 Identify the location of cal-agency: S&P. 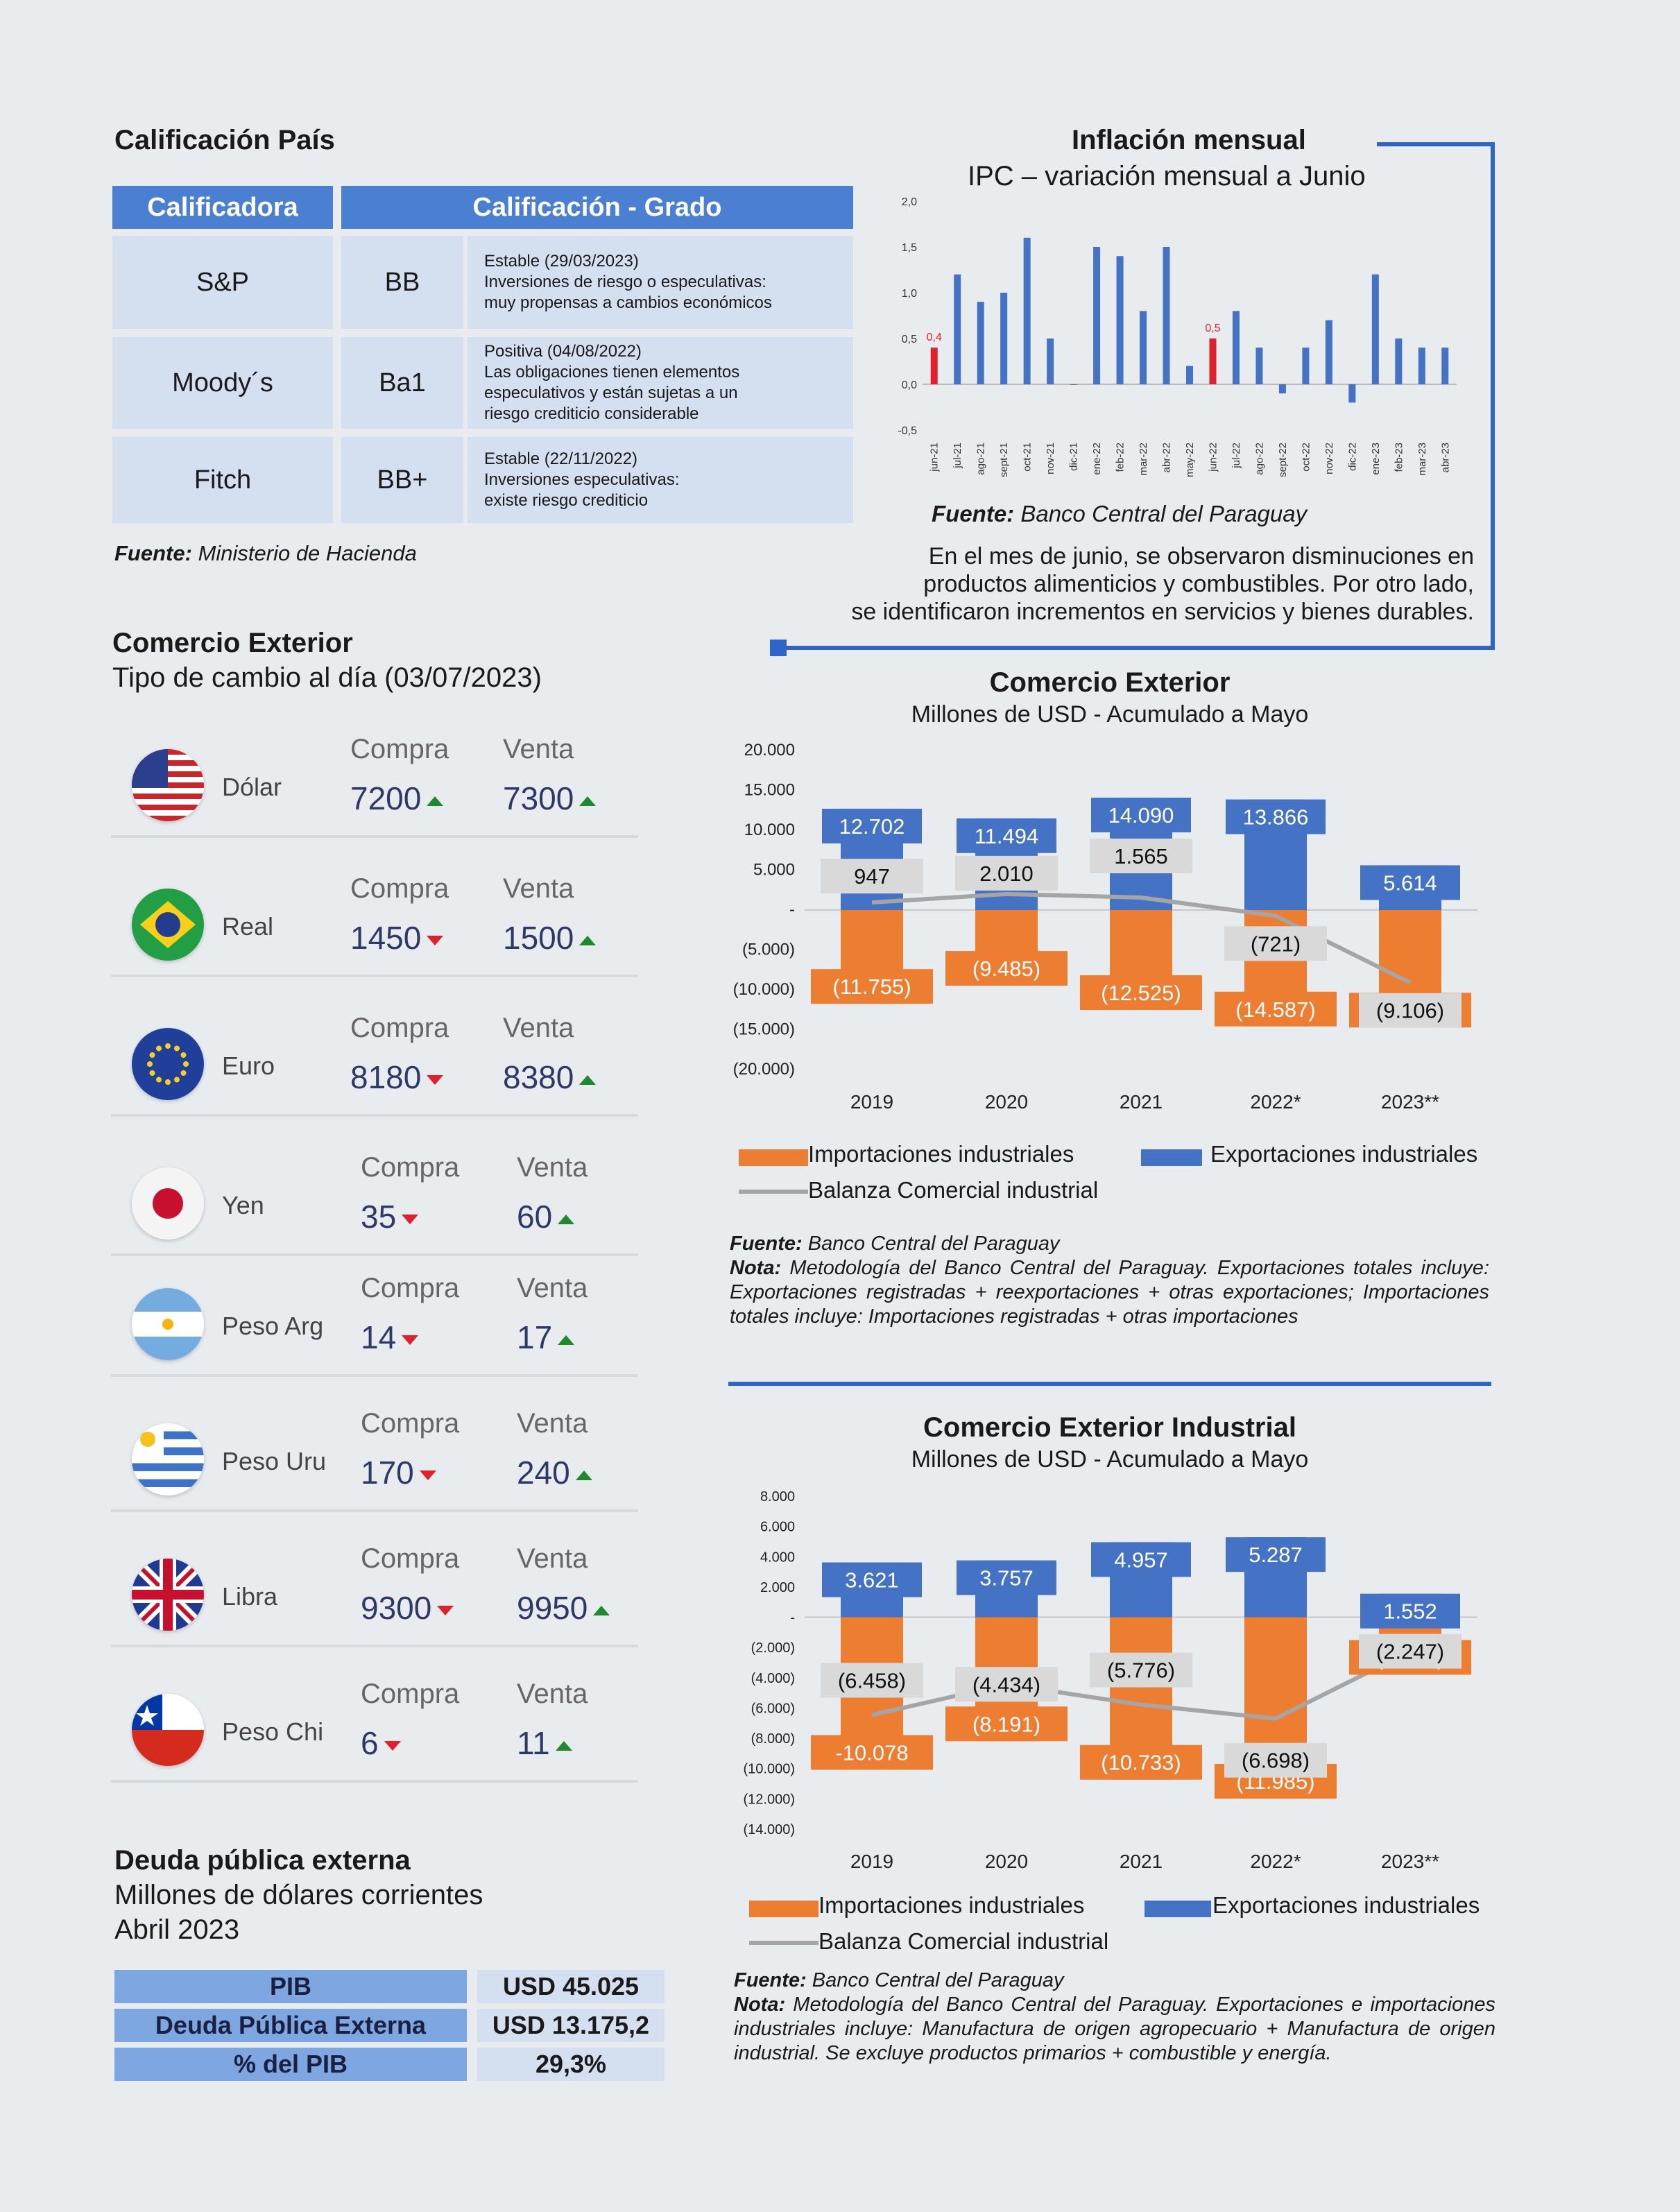
(222, 282).